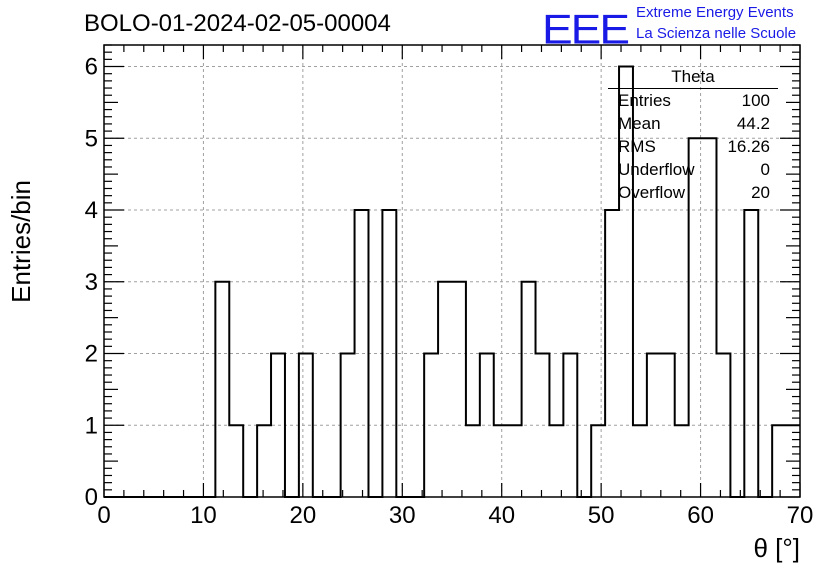 The height and width of the screenshot is (572, 836). I want to click on x-tick-label: 60, so click(700, 515).